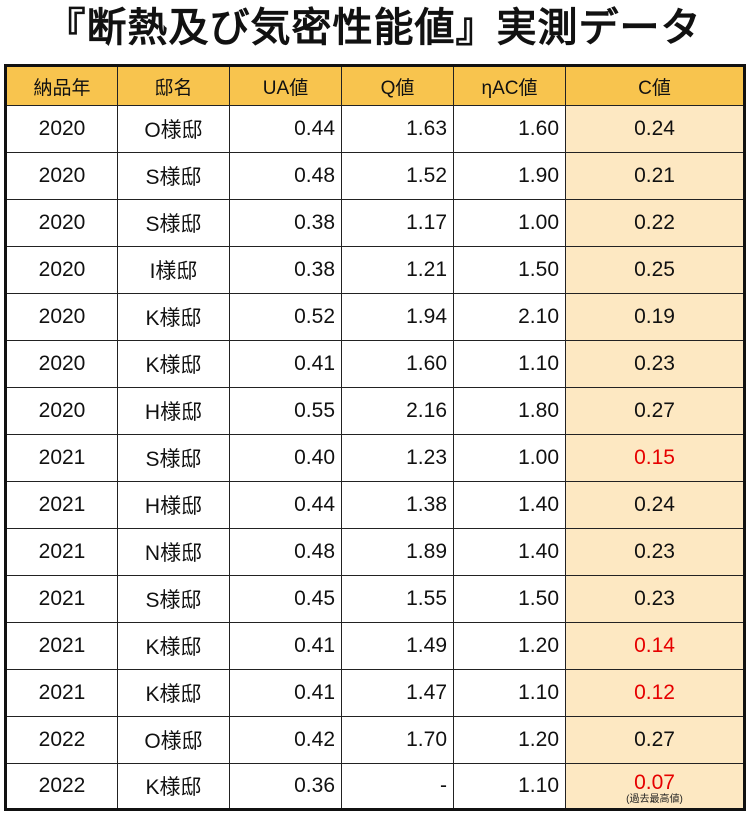  What do you see at coordinates (397, 411) in the screenshot?
I see `cell-q: 2.16` at bounding box center [397, 411].